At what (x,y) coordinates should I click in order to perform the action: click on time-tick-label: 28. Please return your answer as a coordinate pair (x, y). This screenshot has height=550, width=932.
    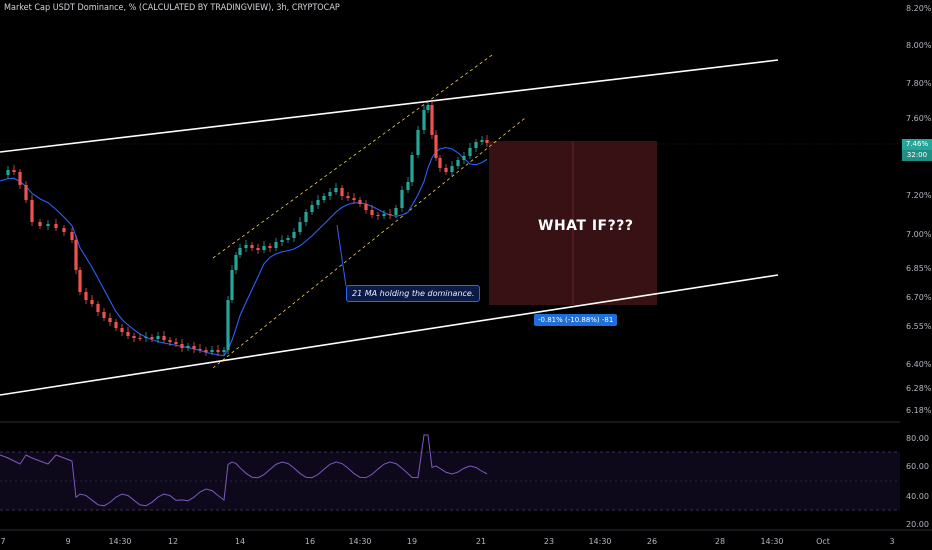
    Looking at the image, I should click on (720, 541).